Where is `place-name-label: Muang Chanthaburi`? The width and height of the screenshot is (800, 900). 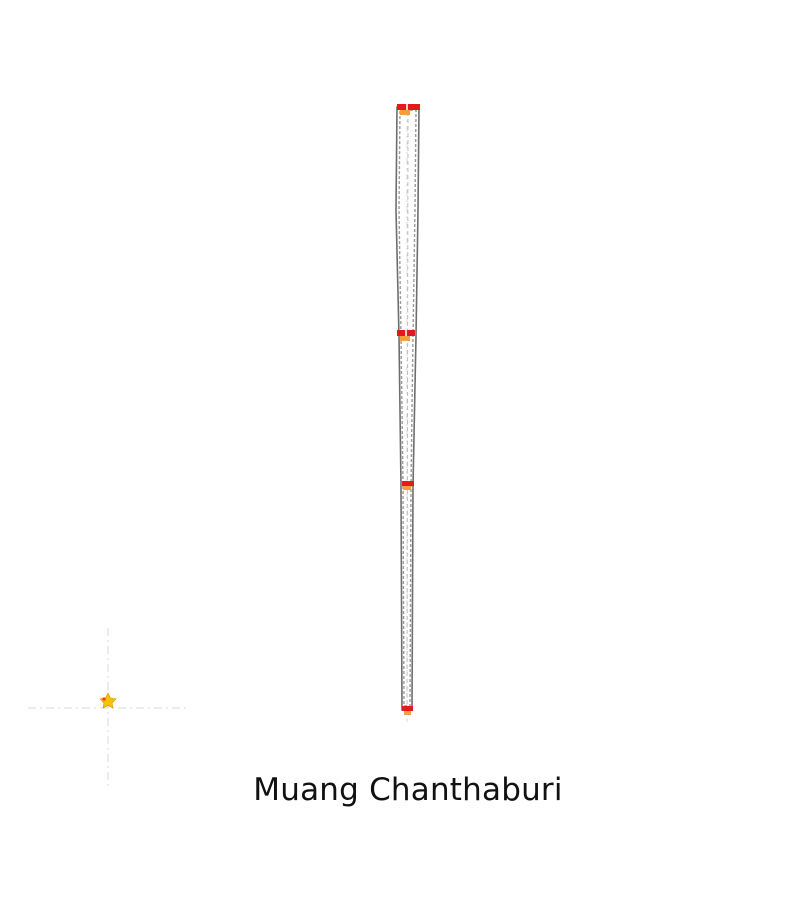
place-name-label: Muang Chanthaburi is located at coordinates (408, 790).